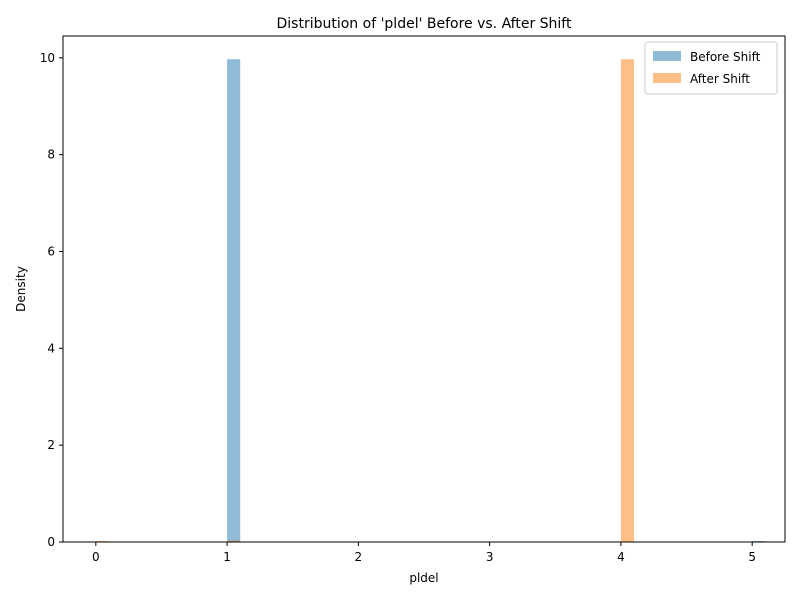 This screenshot has width=800, height=600. Describe the element at coordinates (51, 348) in the screenshot. I see `y-tick-label: 4` at that location.